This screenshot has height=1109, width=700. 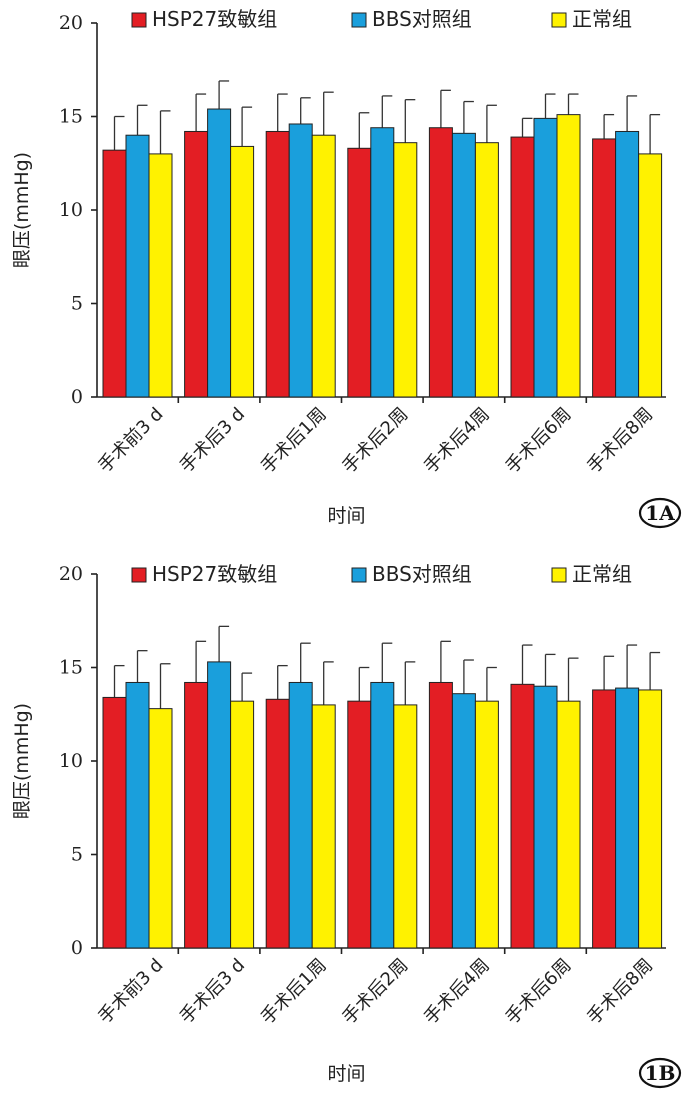 I want to click on panel-badge-label: 1B, so click(x=660, y=1073).